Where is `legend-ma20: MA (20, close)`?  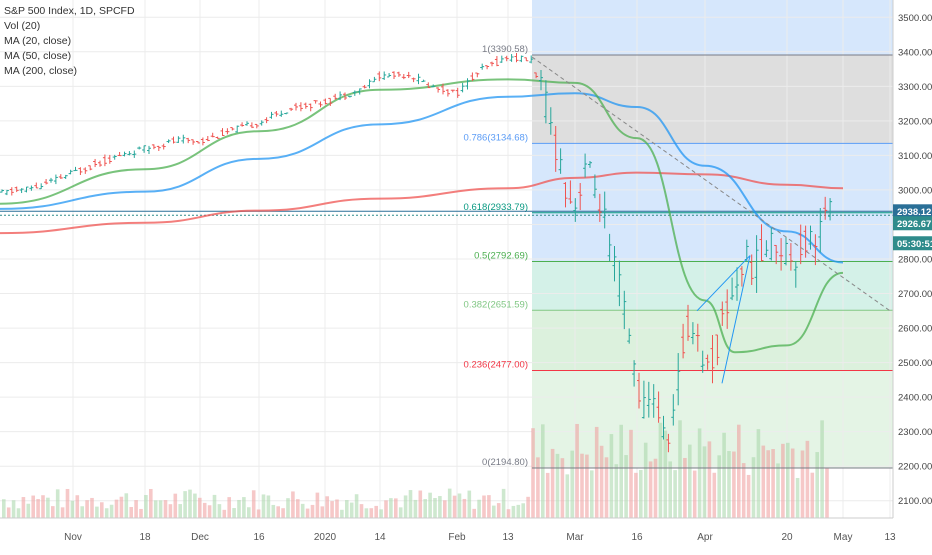
legend-ma20: MA (20, close) is located at coordinates (38, 41).